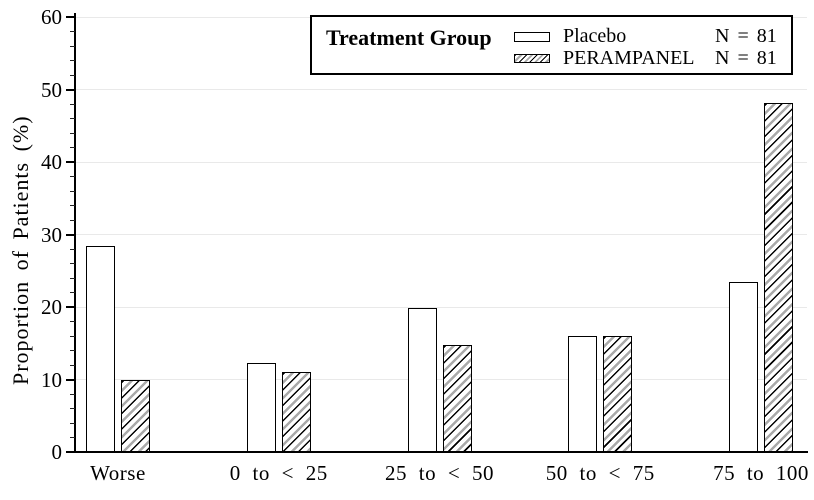 The height and width of the screenshot is (500, 814). Describe the element at coordinates (629, 58) in the screenshot. I see `legend-series-name: PERAMPANEL` at that location.